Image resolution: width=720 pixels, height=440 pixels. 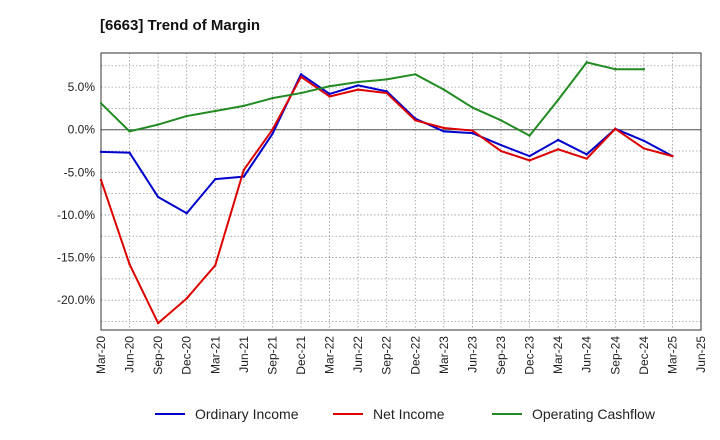 I want to click on x-tick-label: Mar-20, so click(x=101, y=355).